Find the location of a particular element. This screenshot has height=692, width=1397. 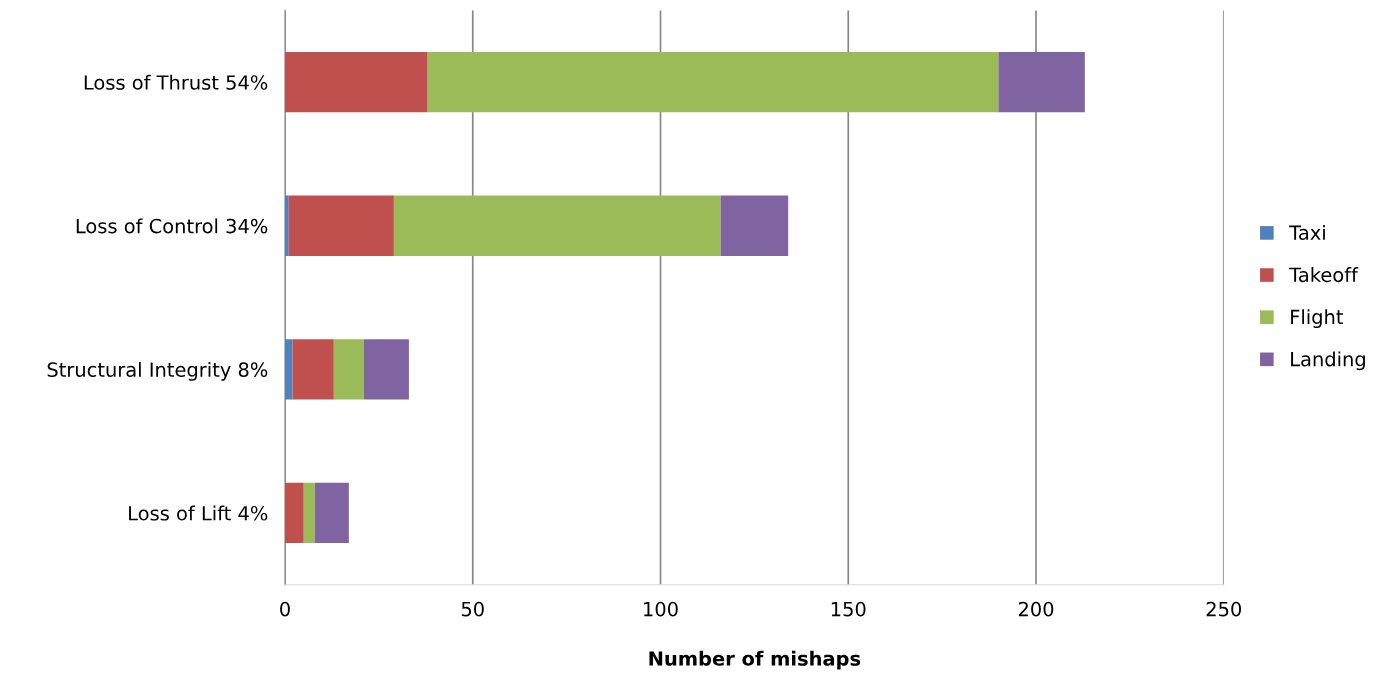

x-tick-label: 150 is located at coordinates (848, 609).